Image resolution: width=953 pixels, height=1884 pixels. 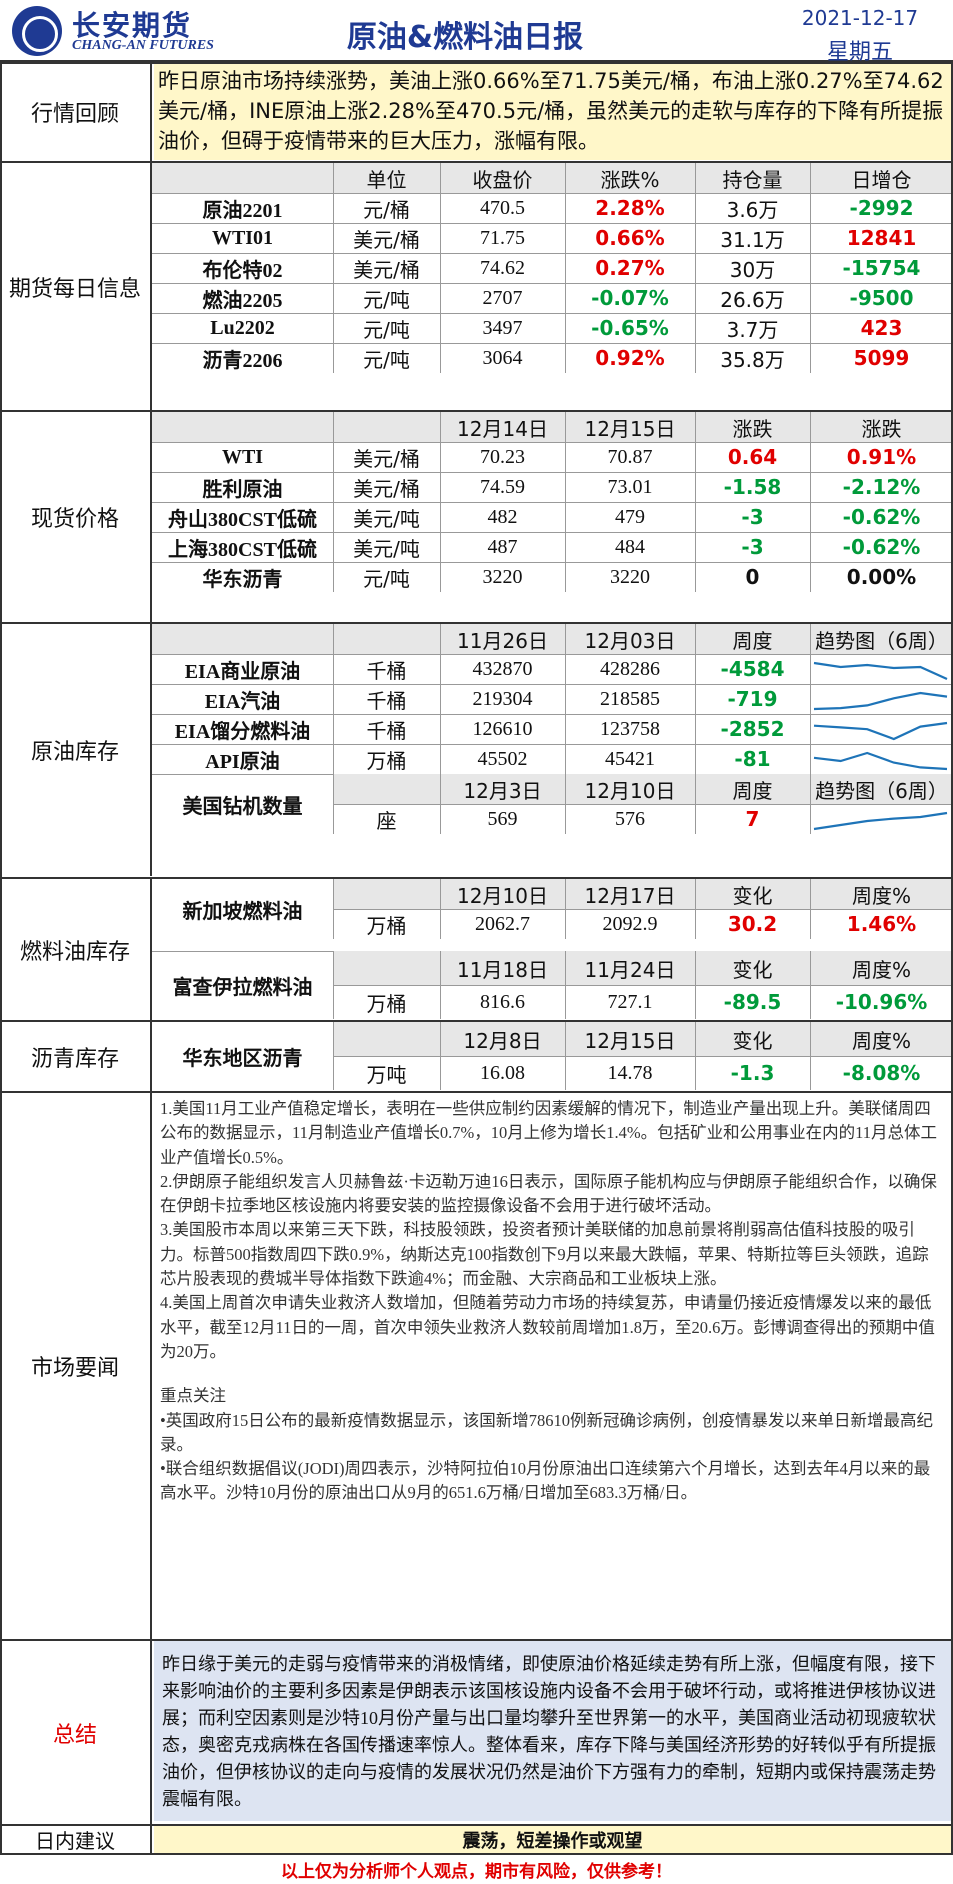 I want to click on east-china-asphalt-change-pct: -8.08%, so click(x=881, y=1073).